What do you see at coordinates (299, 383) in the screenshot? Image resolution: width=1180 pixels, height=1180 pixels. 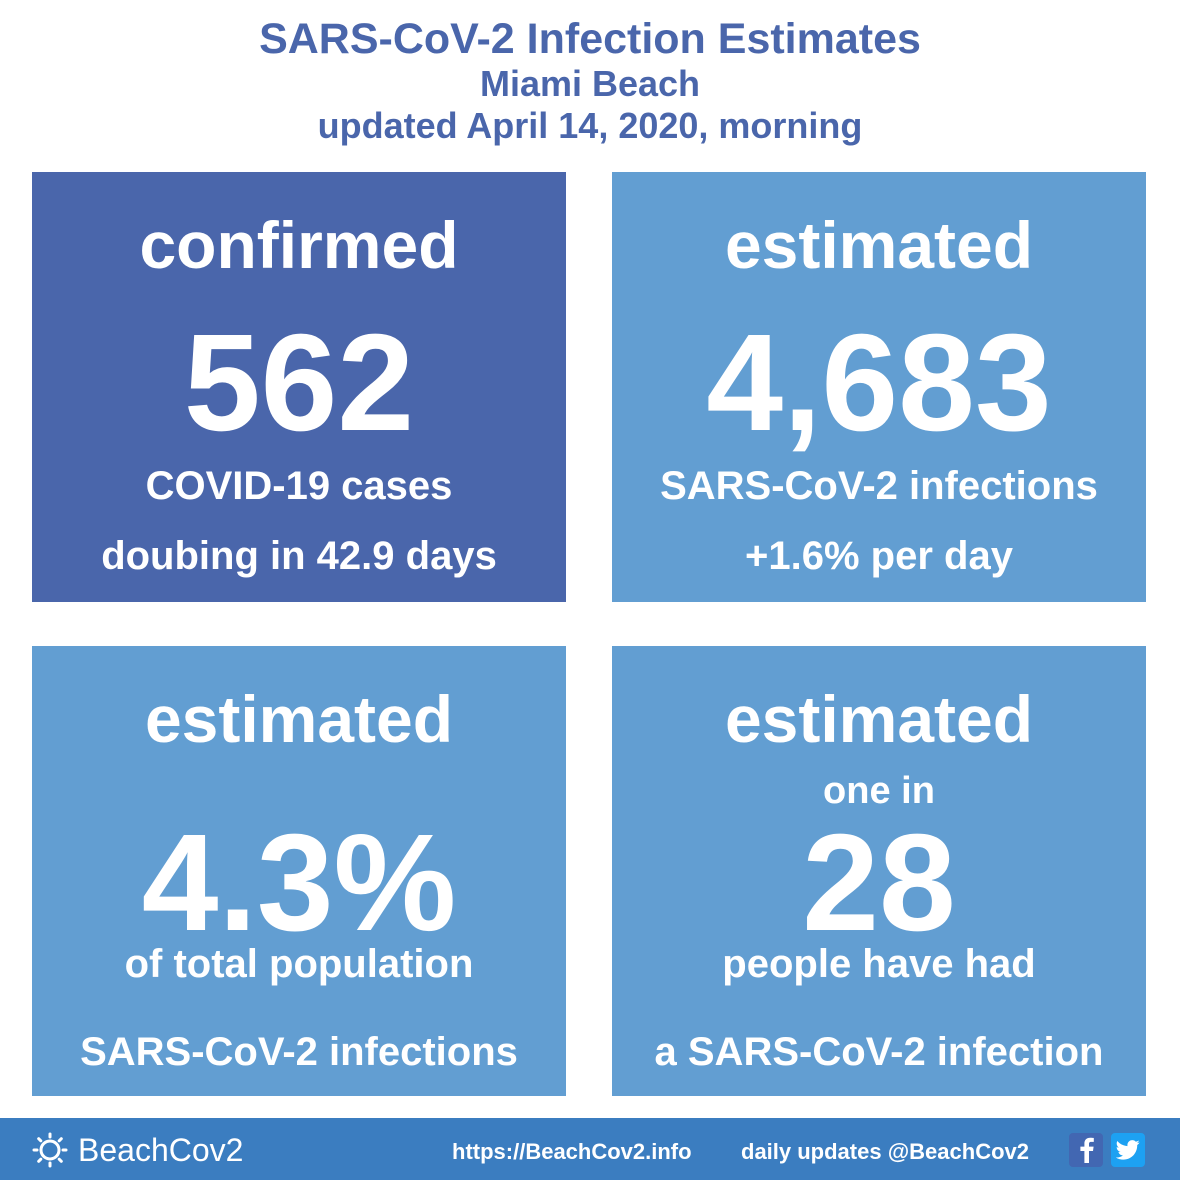 I see `confirmed-count: 562` at bounding box center [299, 383].